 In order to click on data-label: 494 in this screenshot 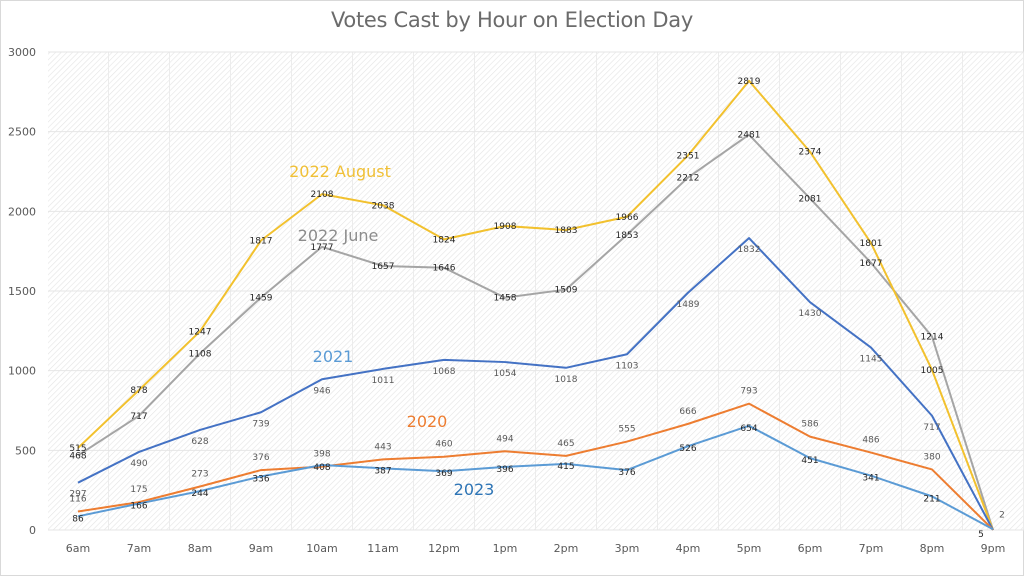, I will do `click(504, 439)`.